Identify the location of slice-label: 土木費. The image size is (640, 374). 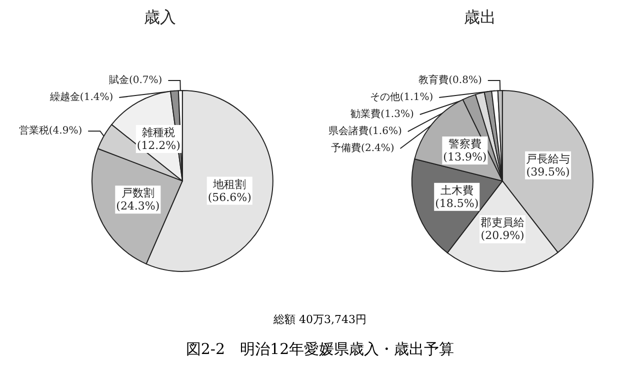
(457, 190).